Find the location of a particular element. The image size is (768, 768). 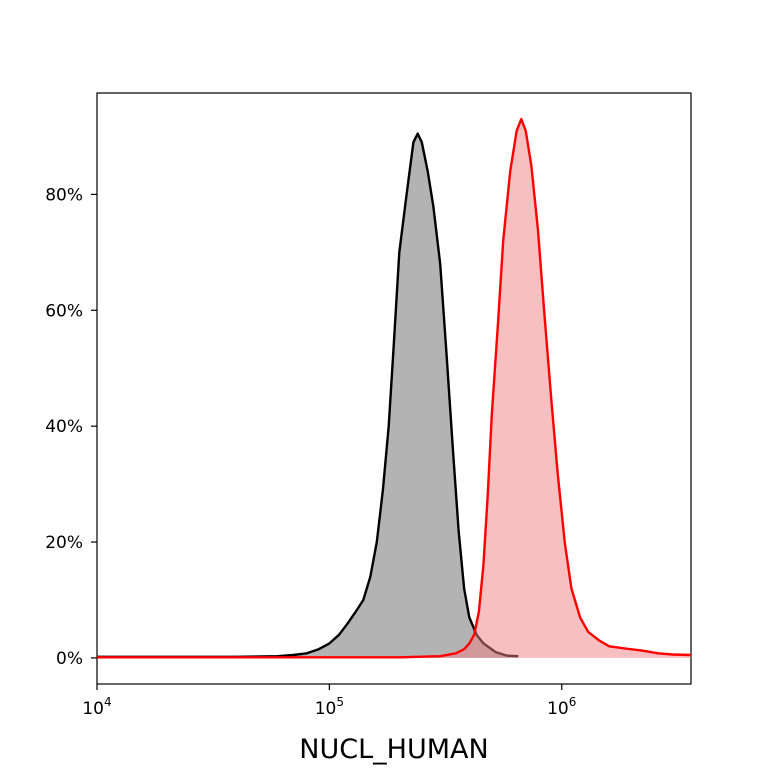

x-axis-label: NUCL_HUMAN is located at coordinates (393, 749).